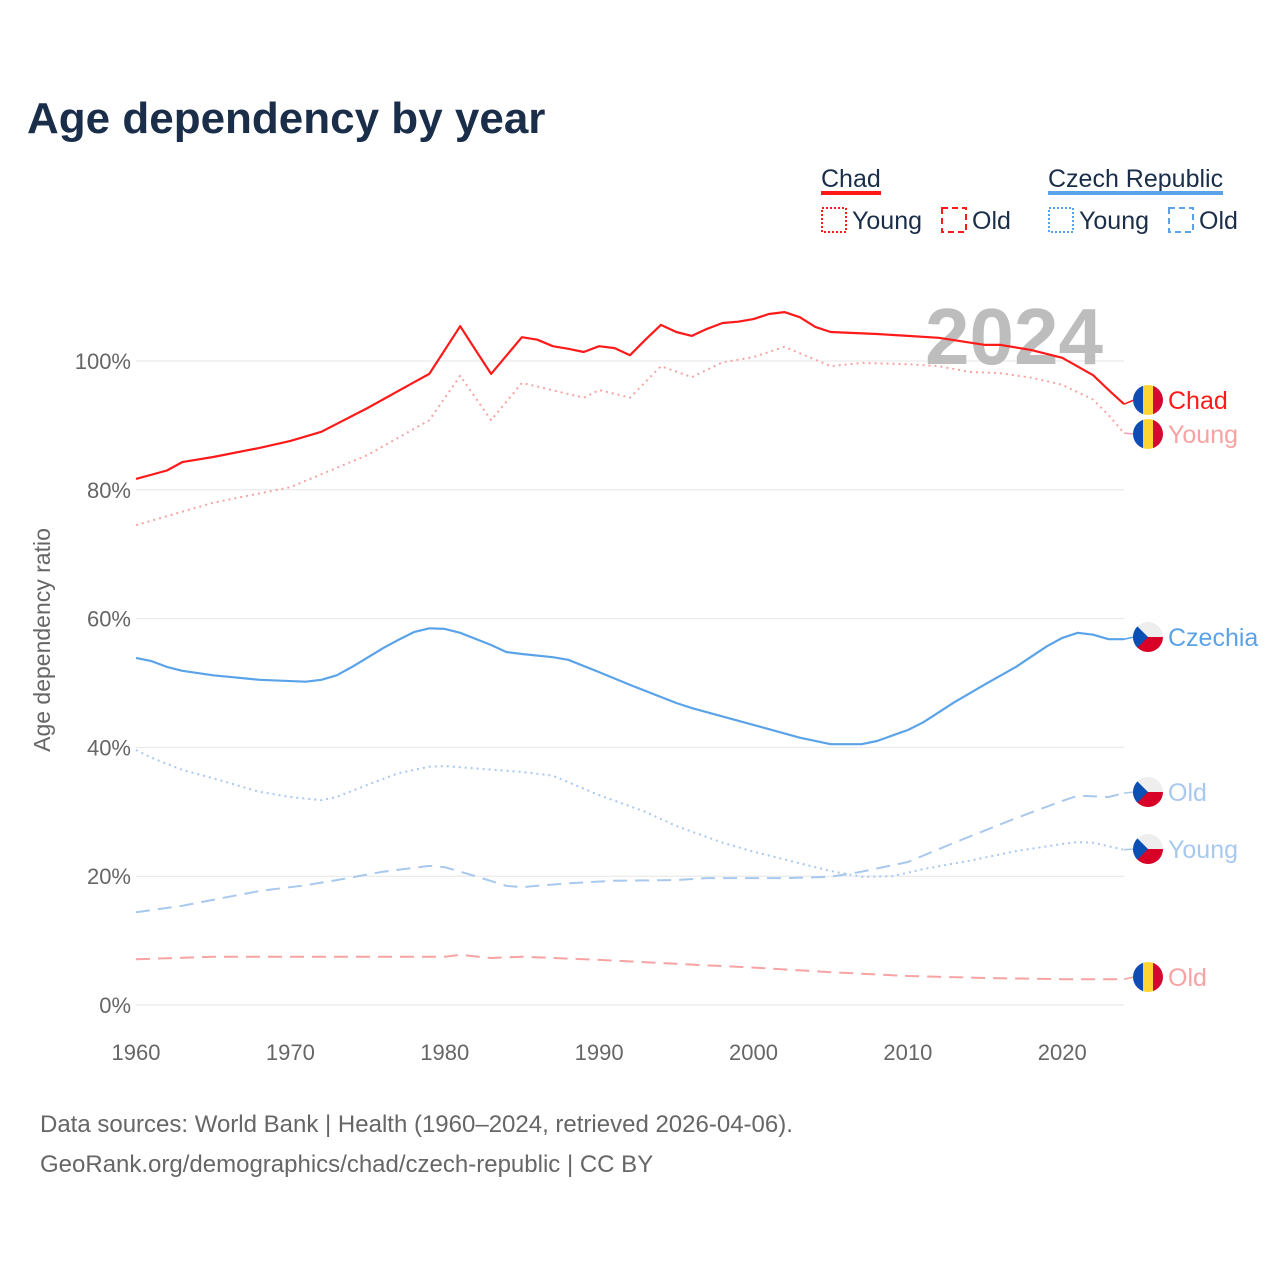 The image size is (1280, 1280). What do you see at coordinates (629, 686) in the screenshot?
I see `series-line-czechia` at bounding box center [629, 686].